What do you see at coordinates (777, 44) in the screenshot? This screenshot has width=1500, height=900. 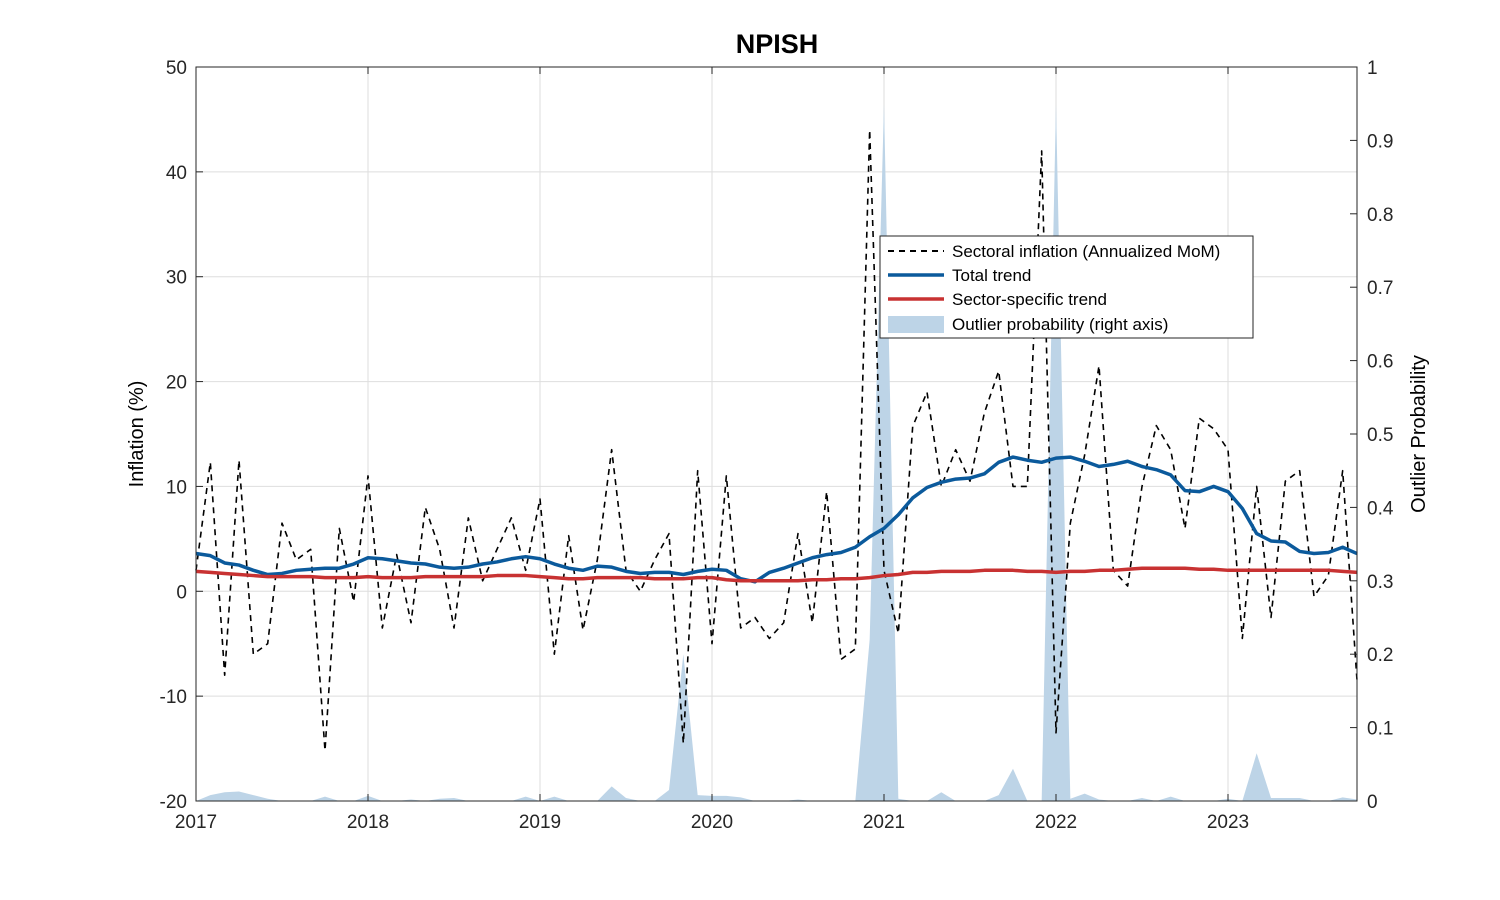 I see `chart-title: NPISH` at bounding box center [777, 44].